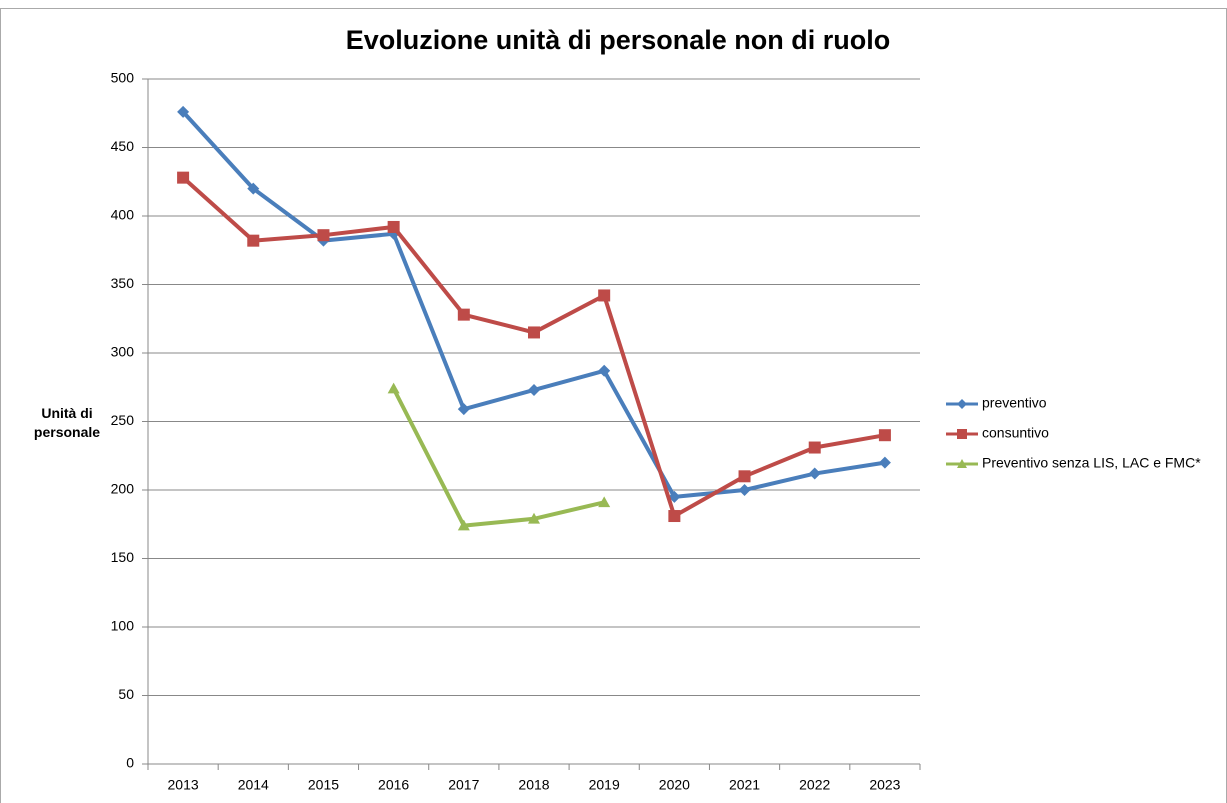  Describe the element at coordinates (123, 489) in the screenshot. I see `y-tick-label: 200` at that location.